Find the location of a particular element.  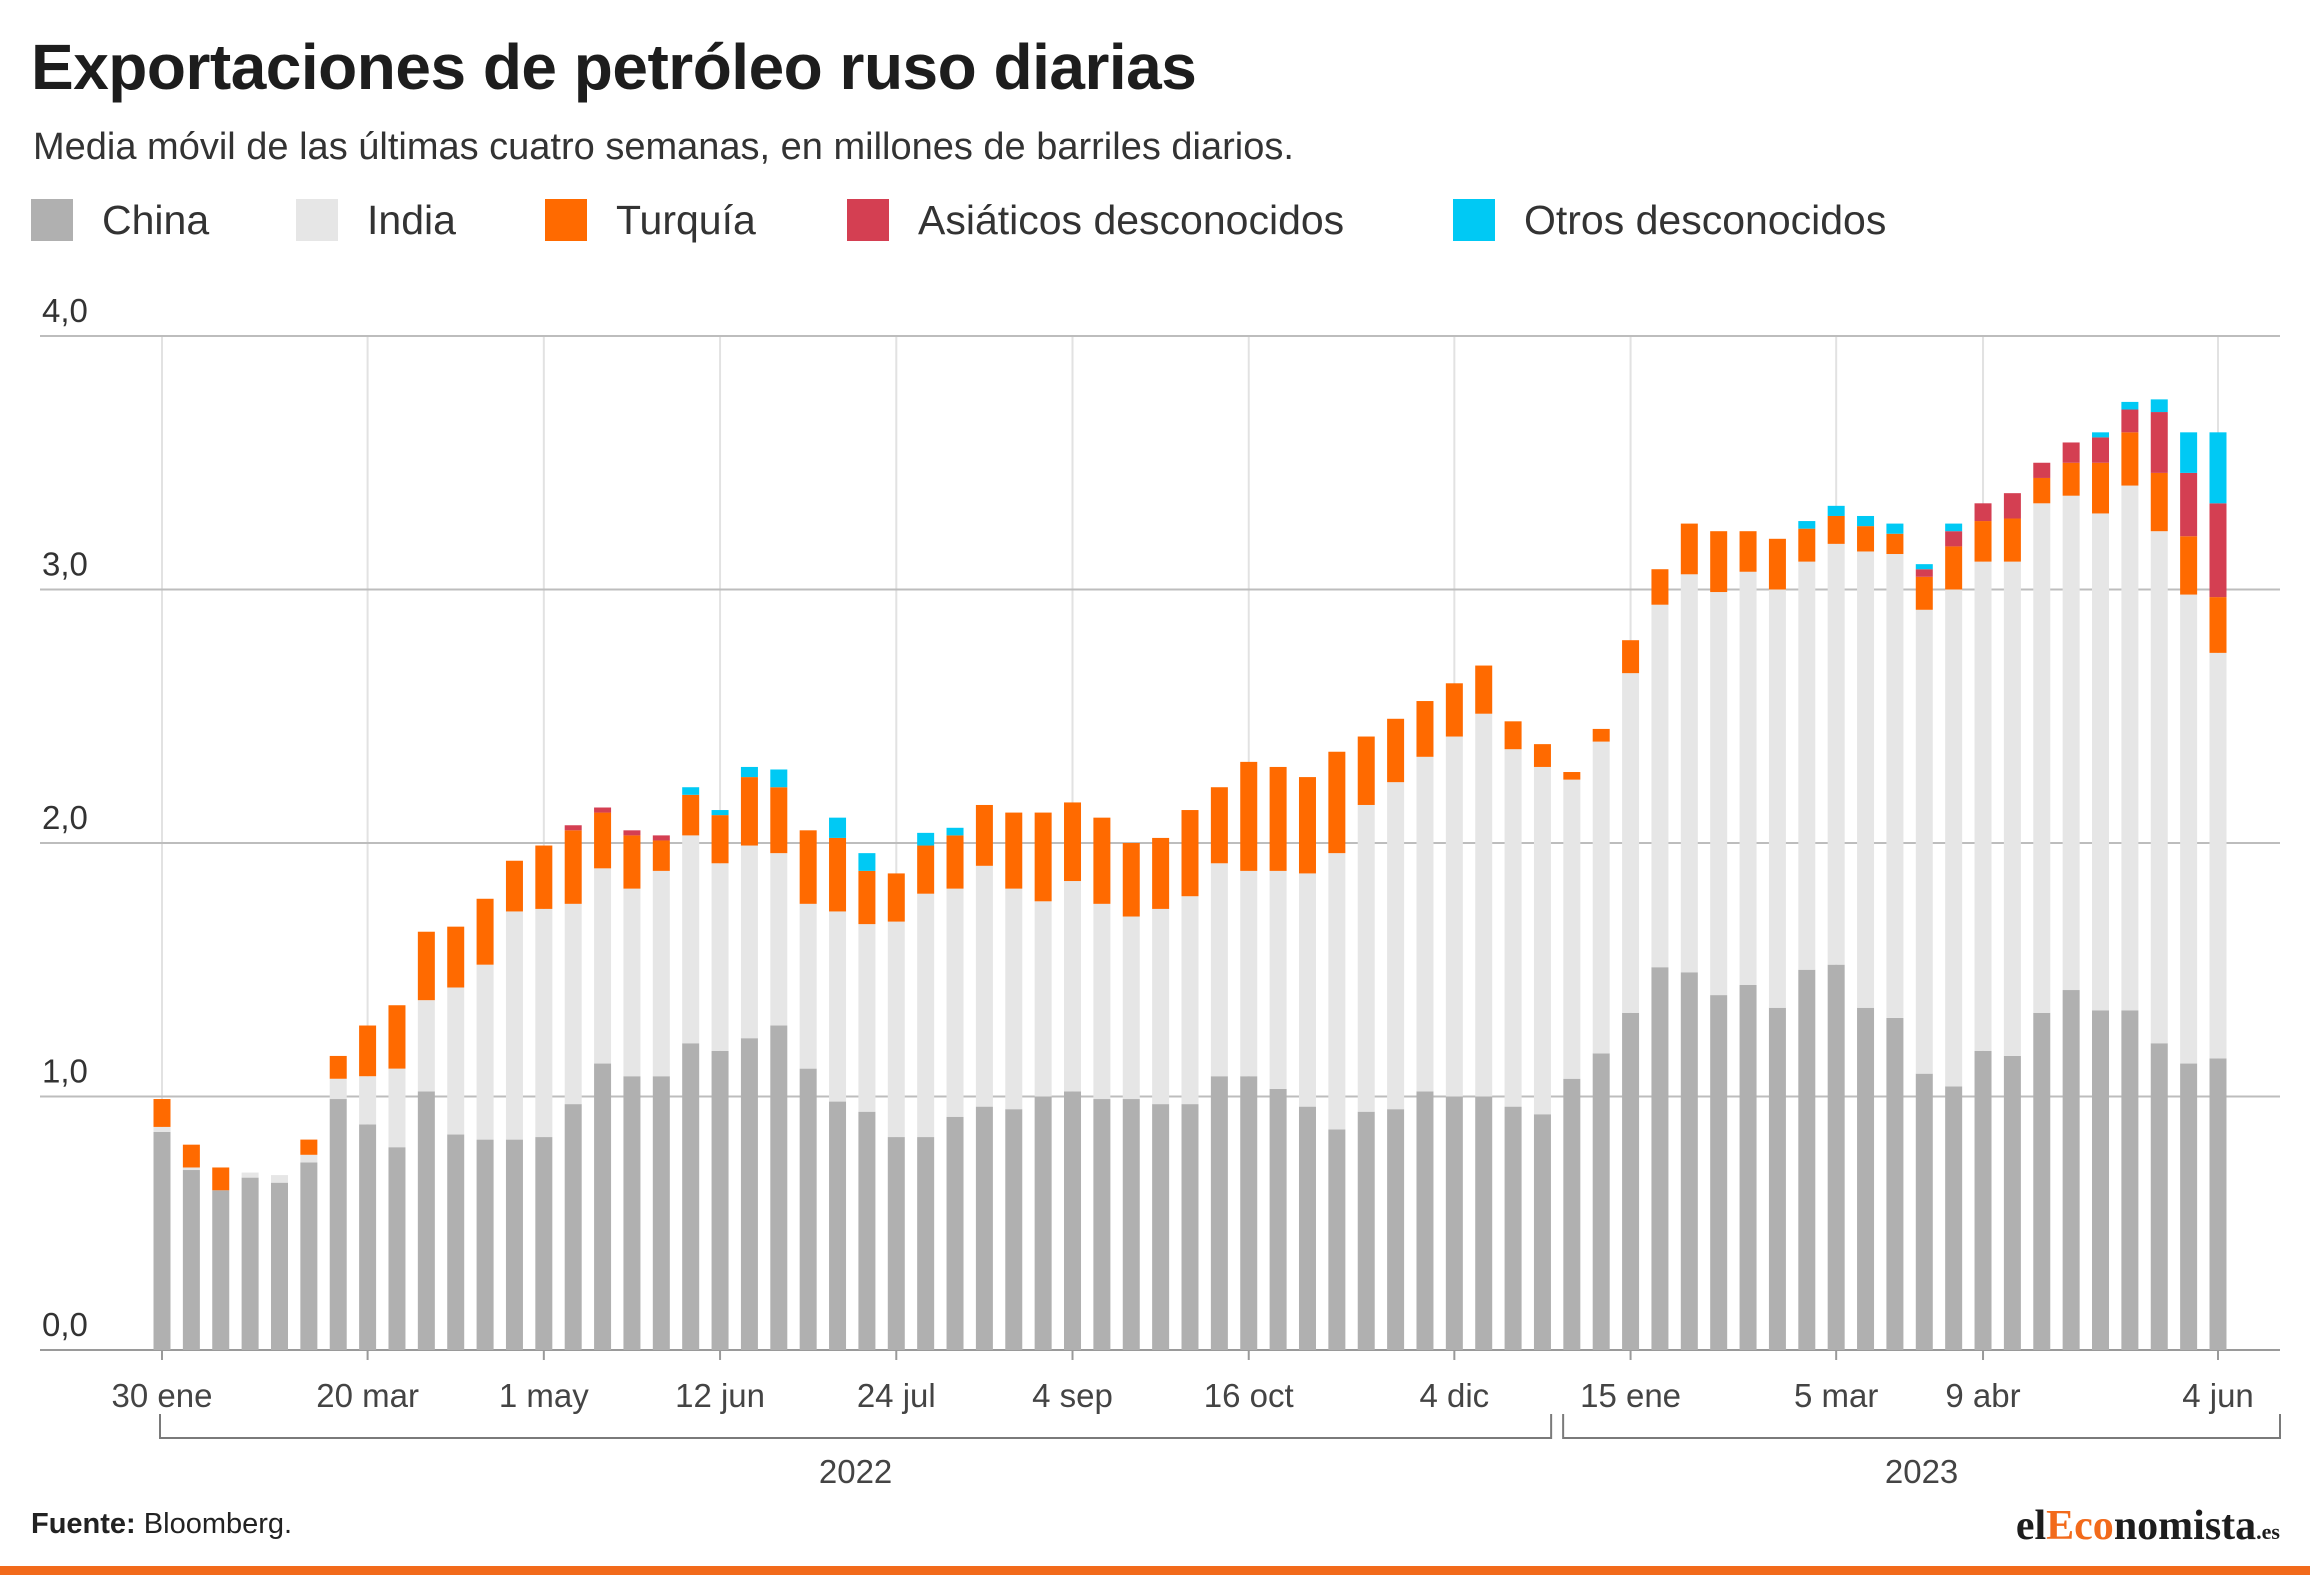

legend-label-turquia: Turquía is located at coordinates (686, 219).